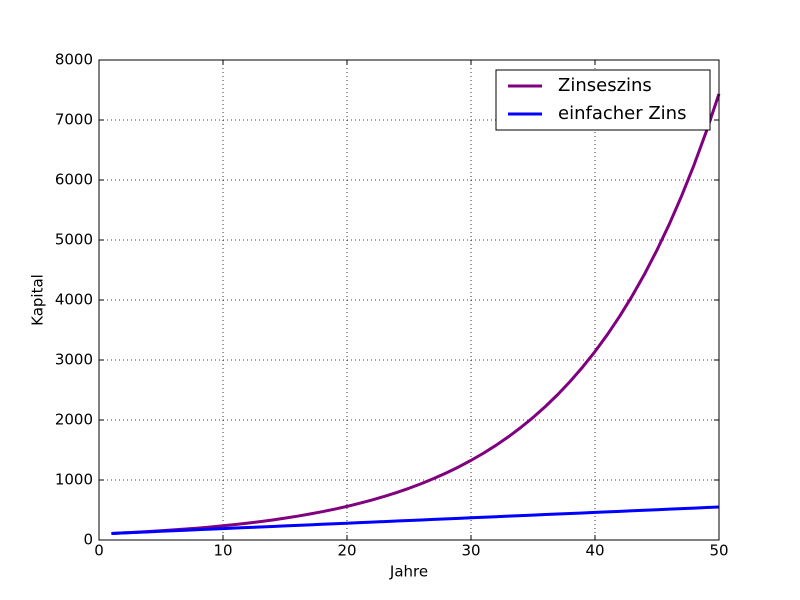 This screenshot has width=800, height=600. What do you see at coordinates (594, 551) in the screenshot?
I see `x-tick-label: 40` at bounding box center [594, 551].